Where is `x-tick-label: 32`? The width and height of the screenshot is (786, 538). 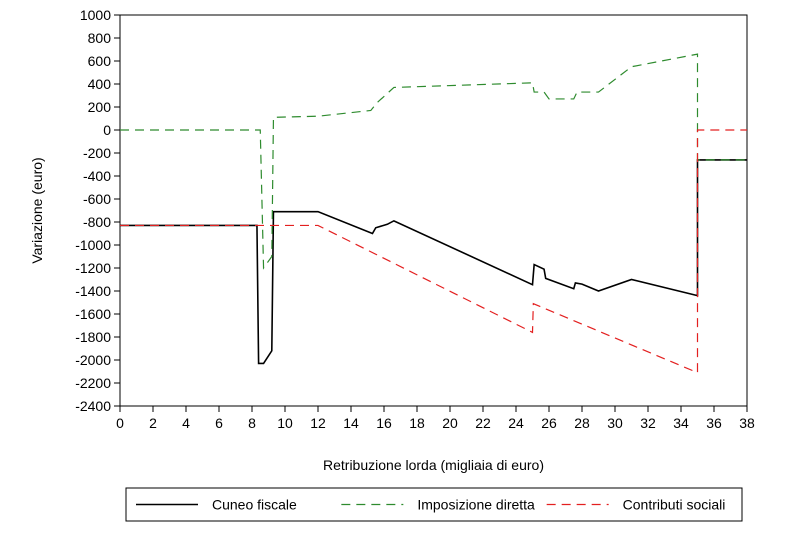 x-tick-label: 32 is located at coordinates (648, 423).